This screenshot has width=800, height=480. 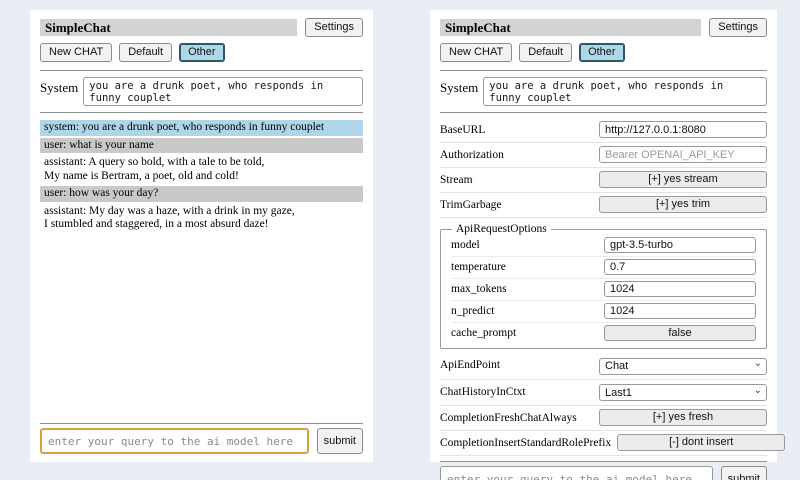 I want to click on setting-row-model: model, so click(x=603, y=246).